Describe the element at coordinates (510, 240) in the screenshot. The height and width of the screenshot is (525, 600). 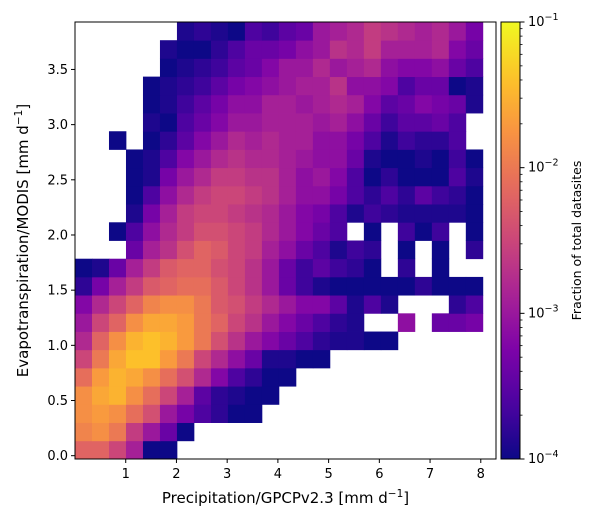
I see `colorbar` at that location.